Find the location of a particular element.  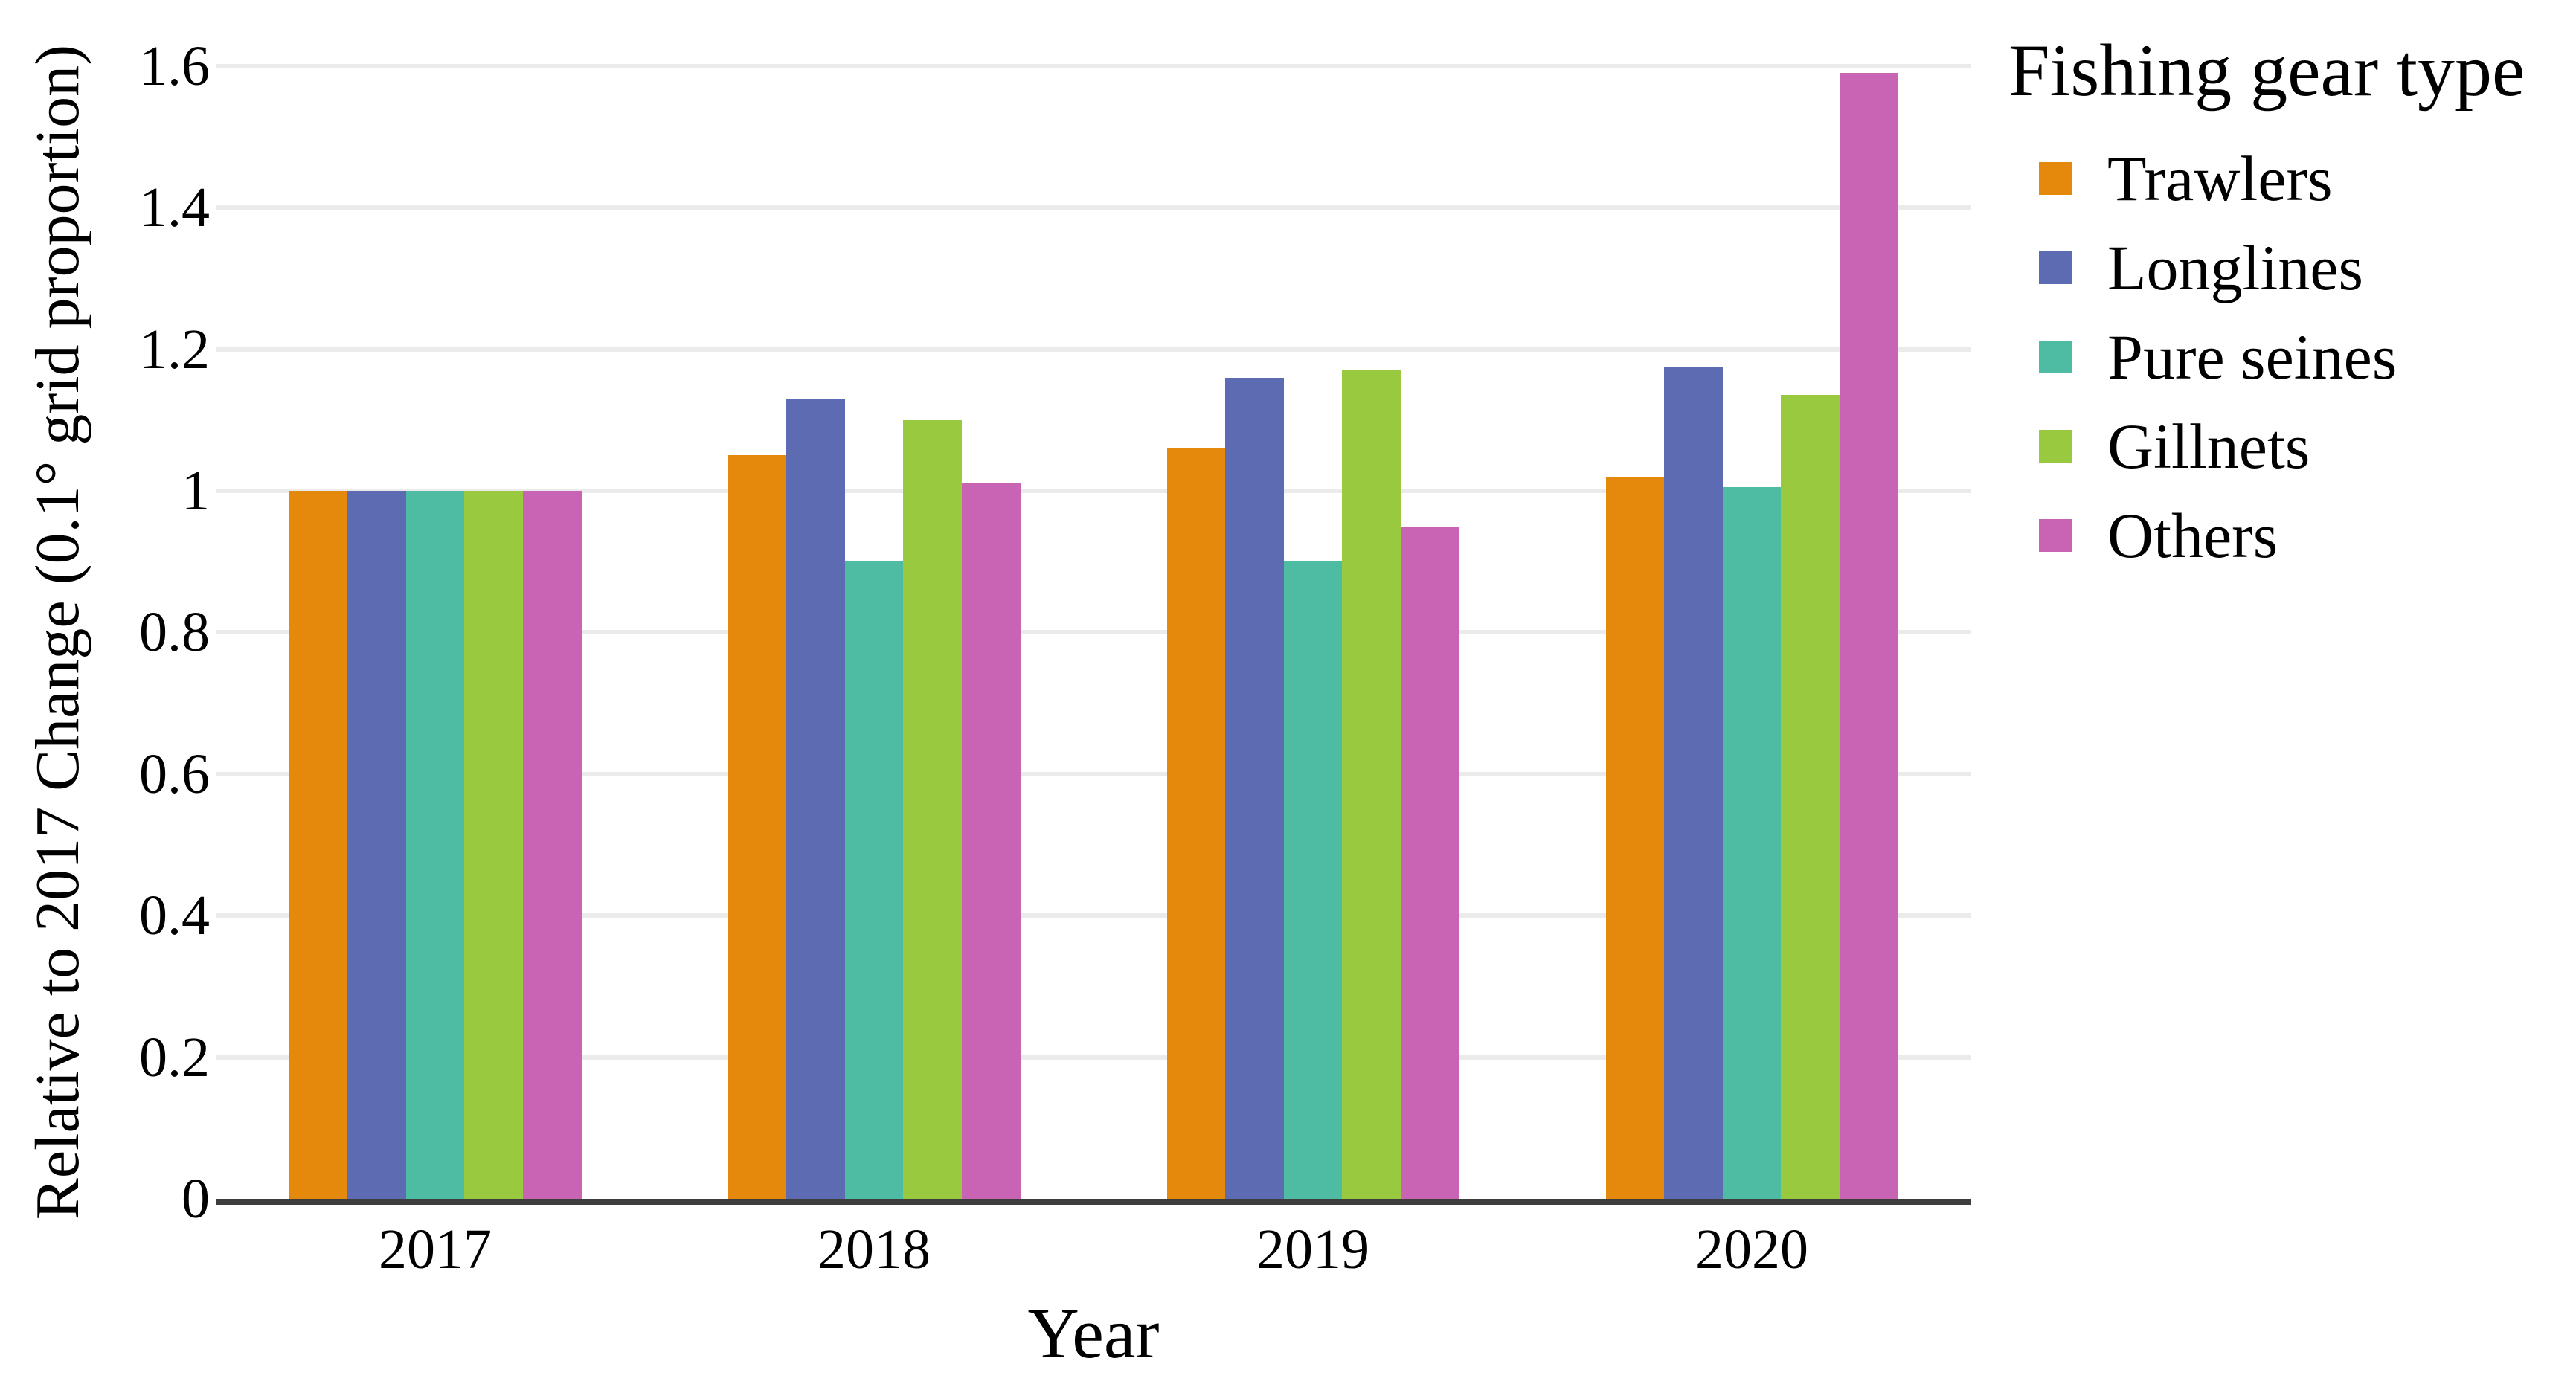

legend-item-others: Others is located at coordinates (2218, 536).